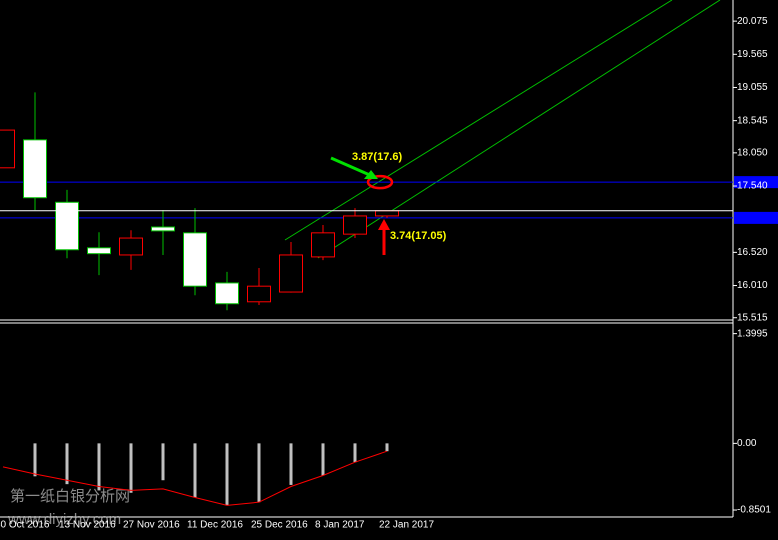 The image size is (778, 540). What do you see at coordinates (752, 317) in the screenshot?
I see `y-tick-label: 15.515` at bounding box center [752, 317].